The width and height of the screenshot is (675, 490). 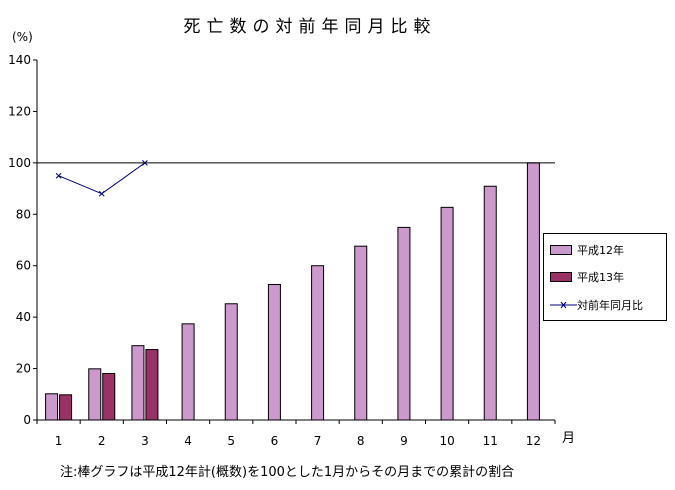 I want to click on y-tick-label: 100, so click(x=19, y=163).